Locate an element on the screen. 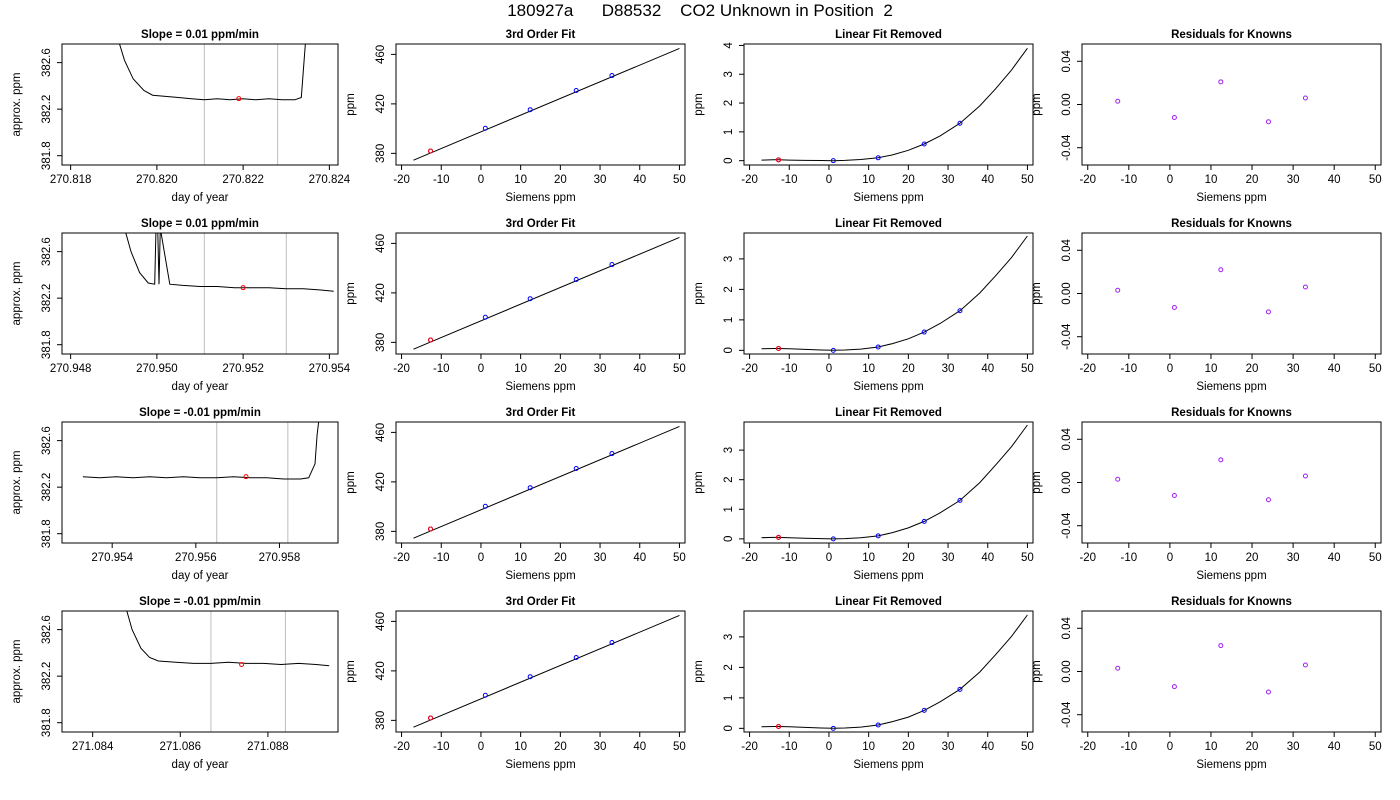  x-axis-label: day of year is located at coordinates (200, 387).